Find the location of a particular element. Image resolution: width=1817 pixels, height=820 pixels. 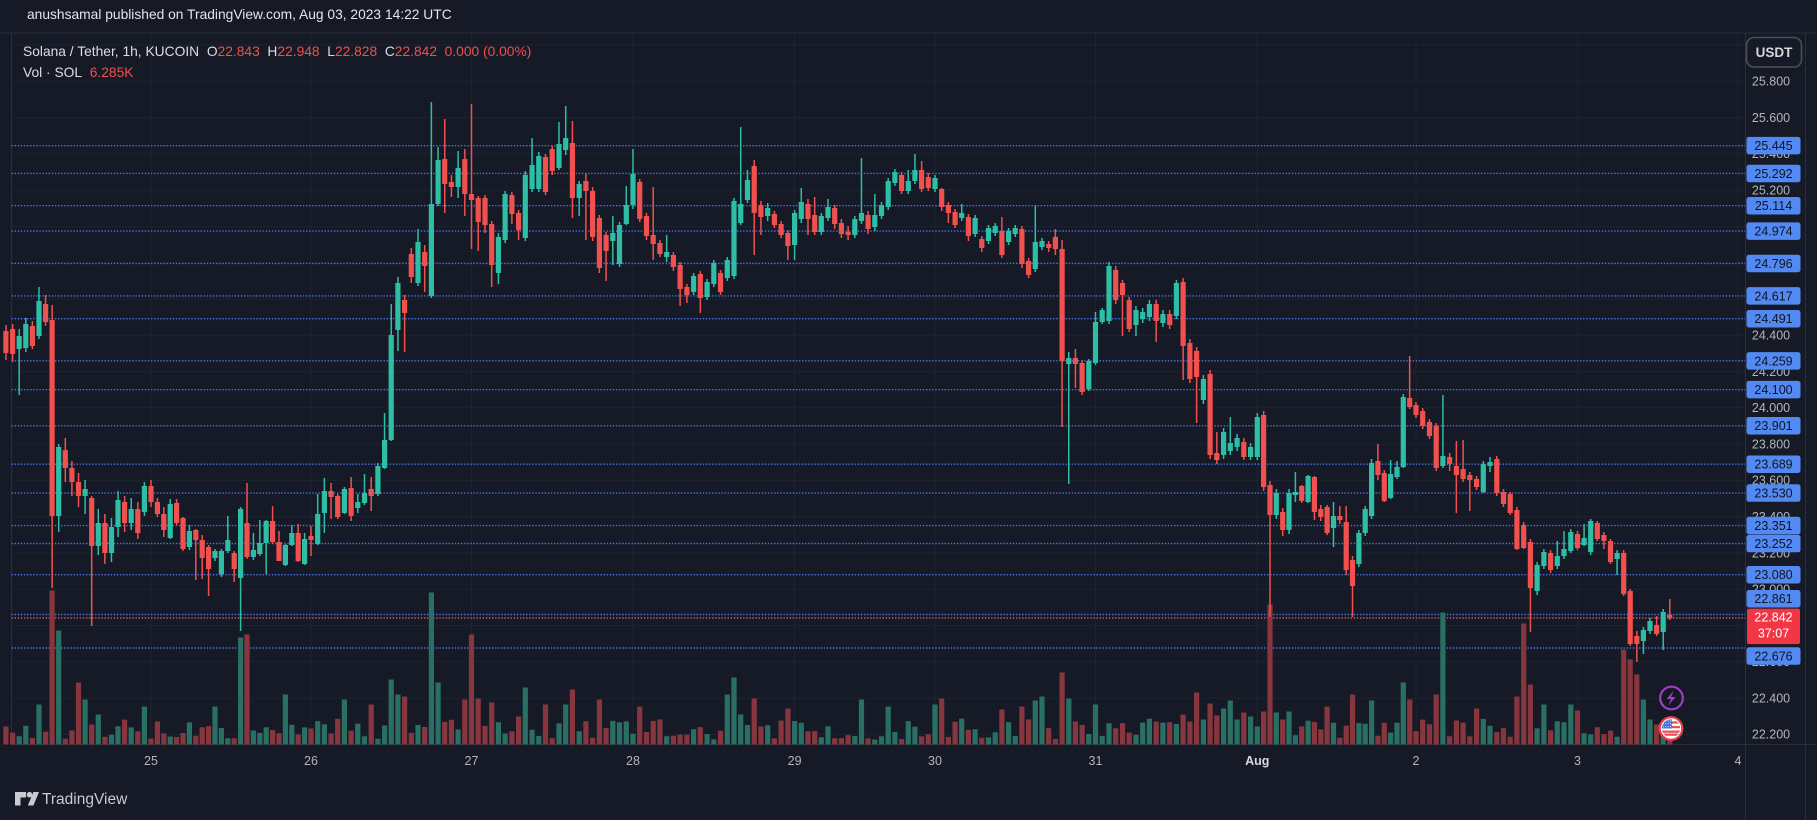

svg-text: 22.676 is located at coordinates (1773, 657).